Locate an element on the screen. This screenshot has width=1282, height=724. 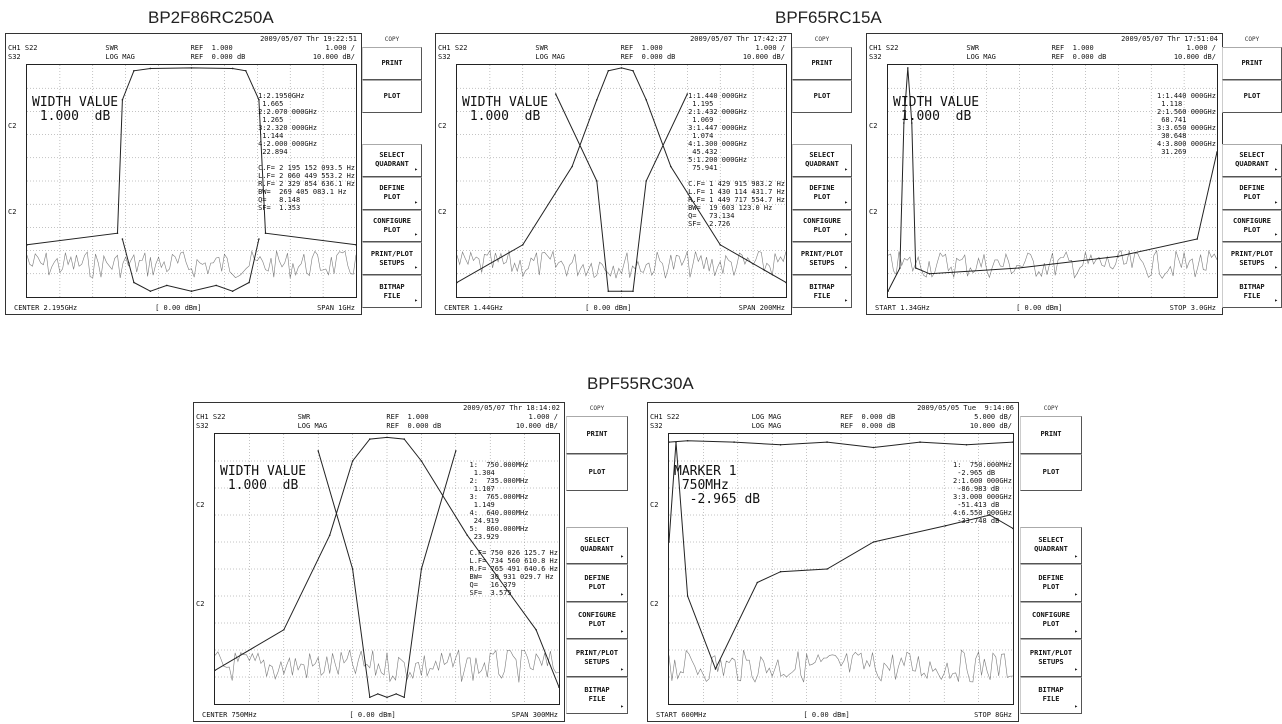
channel-1-header: CH1 S22 is located at coordinates (665, 417).